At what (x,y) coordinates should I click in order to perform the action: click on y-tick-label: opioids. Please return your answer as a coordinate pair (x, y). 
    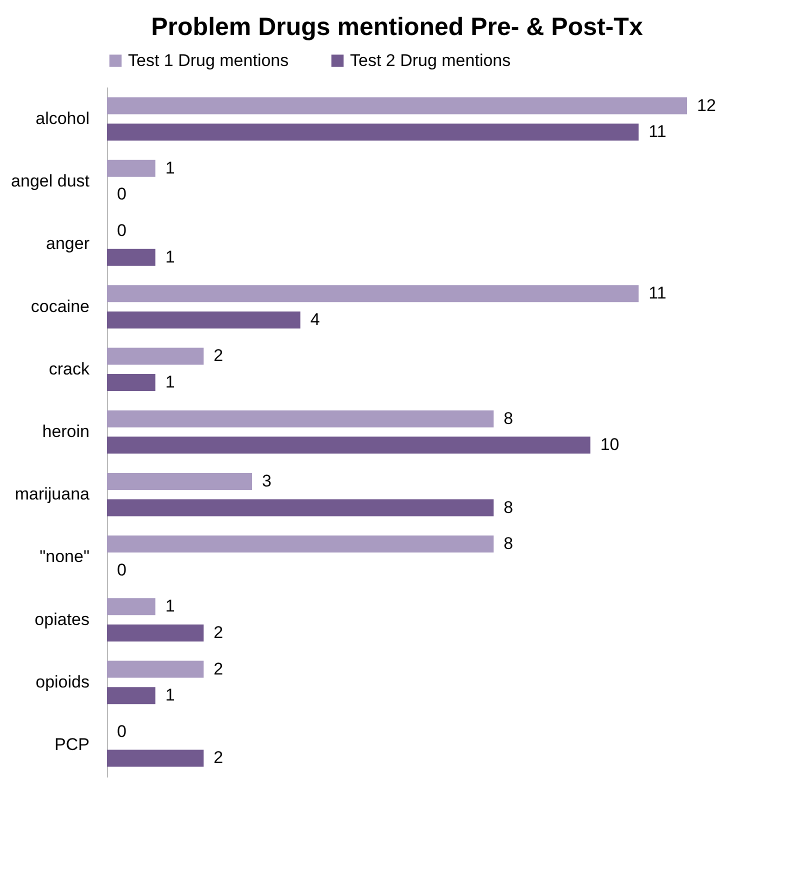
    Looking at the image, I should click on (63, 682).